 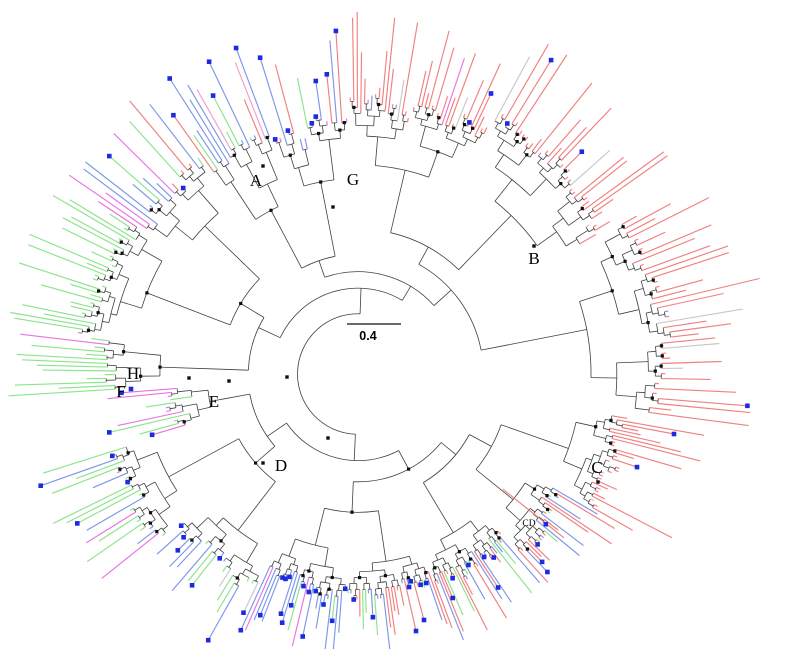 I want to click on clade-label-cd: CD, so click(x=528, y=524).